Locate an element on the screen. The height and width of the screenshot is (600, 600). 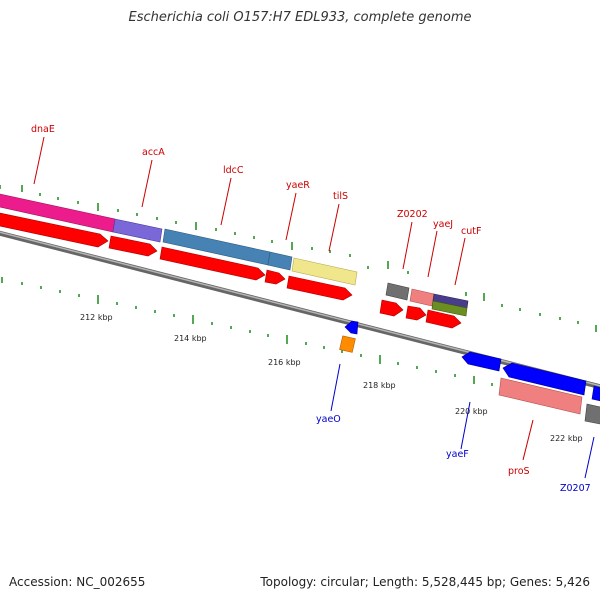
gene-label-yaeO: yaeO is located at coordinates (328, 419).